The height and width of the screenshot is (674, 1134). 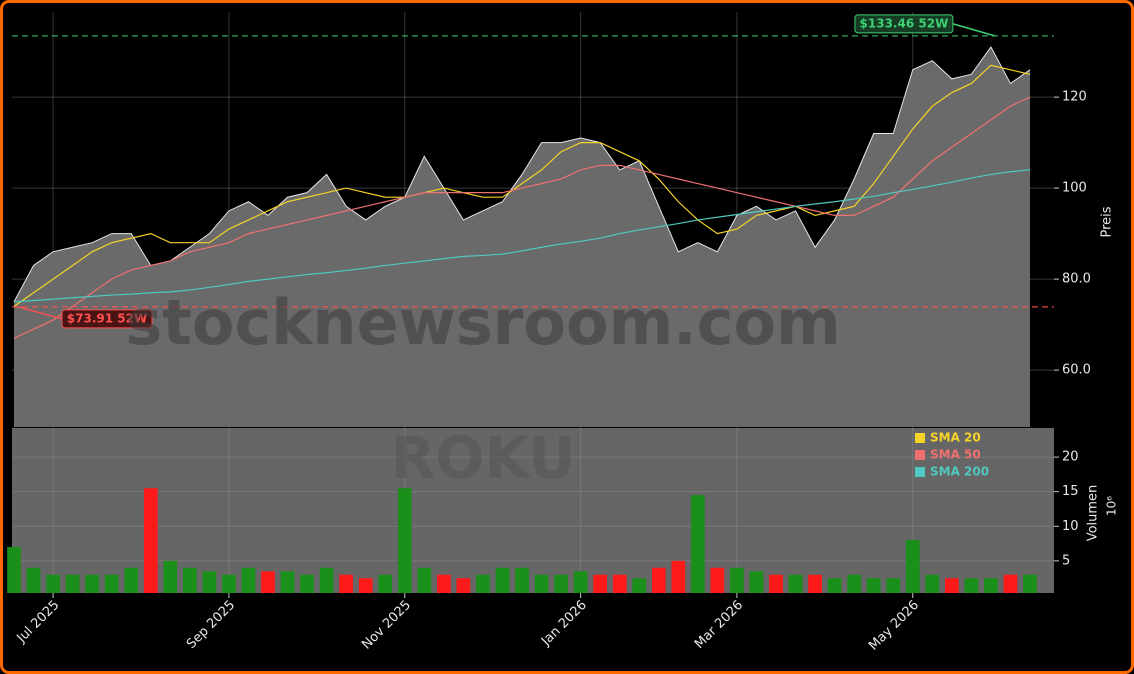 I want to click on y-tick-label: 15, so click(x=1070, y=491).